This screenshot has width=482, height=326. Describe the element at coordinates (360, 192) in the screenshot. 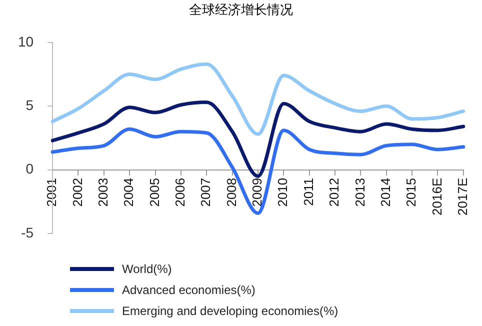

I see `x-tick-label: 2013` at that location.